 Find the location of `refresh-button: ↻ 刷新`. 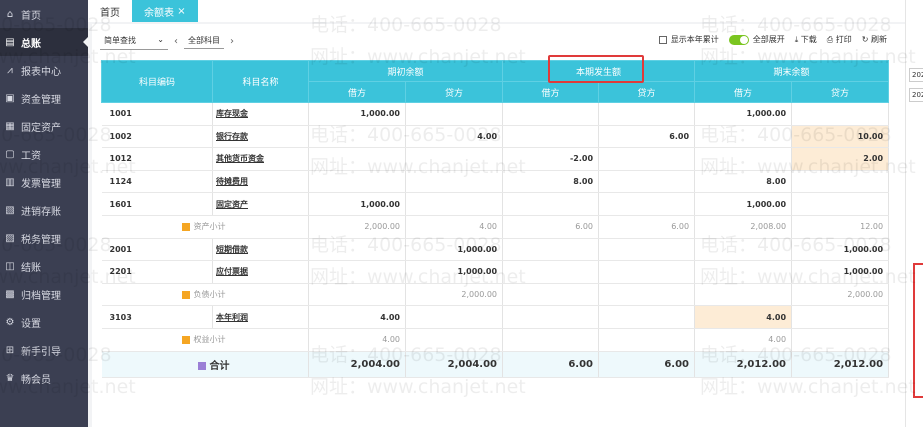

refresh-button: ↻ 刷新 is located at coordinates (874, 39).